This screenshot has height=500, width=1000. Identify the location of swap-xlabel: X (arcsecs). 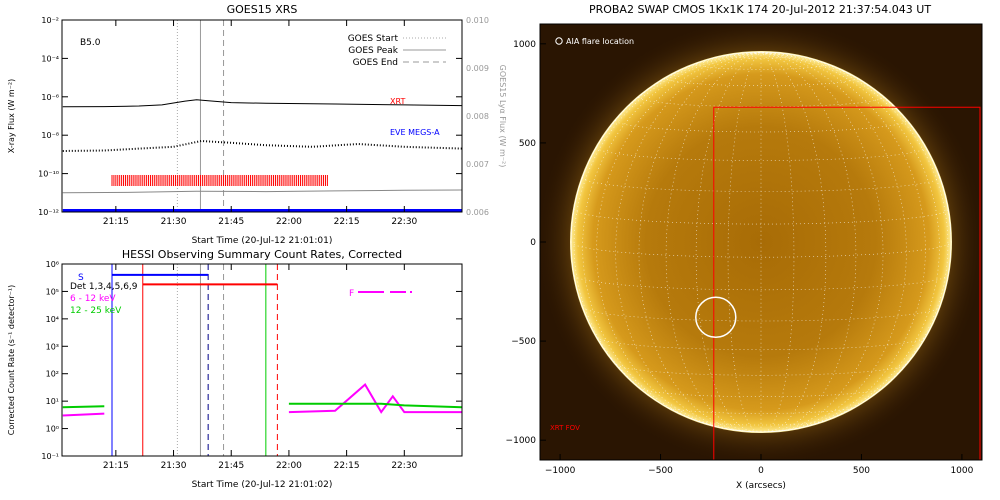
(761, 486).